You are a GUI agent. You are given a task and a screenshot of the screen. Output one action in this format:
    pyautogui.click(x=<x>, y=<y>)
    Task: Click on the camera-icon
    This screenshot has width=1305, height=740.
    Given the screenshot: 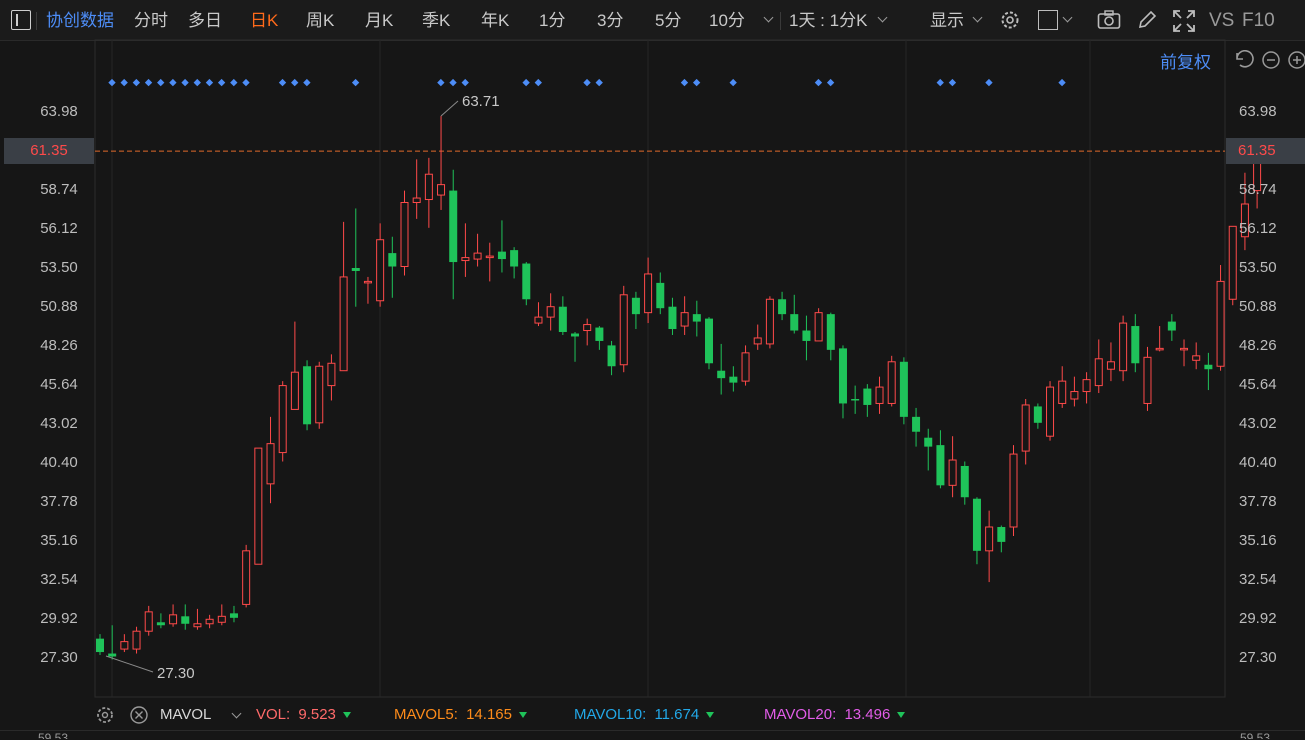 What is the action you would take?
    pyautogui.click(x=1109, y=22)
    